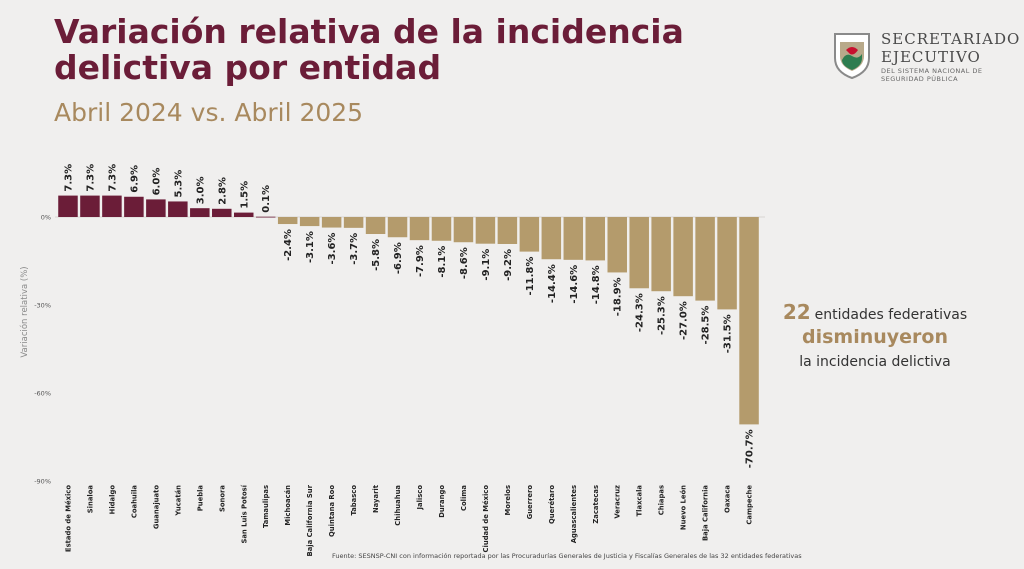 The image size is (1024, 569). What do you see at coordinates (24, 311) in the screenshot?
I see `y-axis-title: Variación relativa (%)` at bounding box center [24, 311].